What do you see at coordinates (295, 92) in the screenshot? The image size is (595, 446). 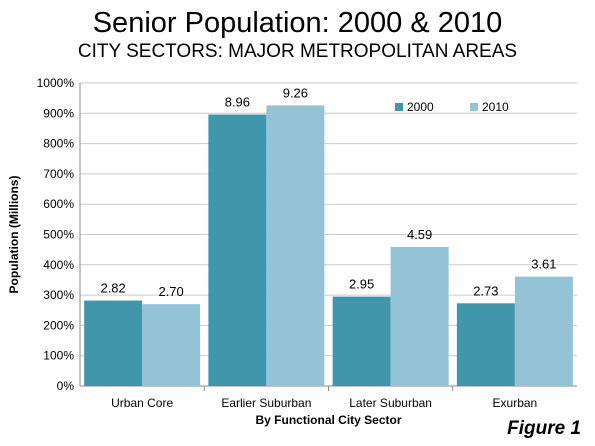 I see `data-label-2010: 9.26` at bounding box center [295, 92].